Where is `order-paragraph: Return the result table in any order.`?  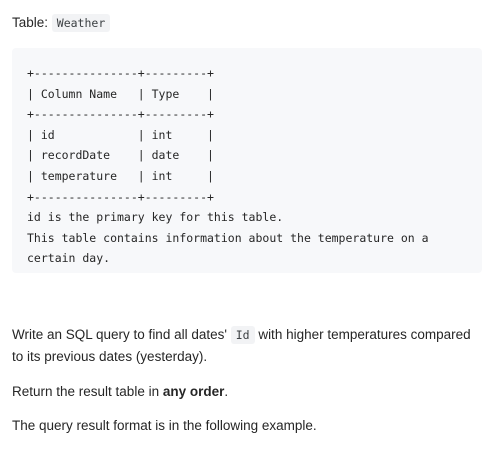 order-paragraph: Return the result table in any order. is located at coordinates (247, 392).